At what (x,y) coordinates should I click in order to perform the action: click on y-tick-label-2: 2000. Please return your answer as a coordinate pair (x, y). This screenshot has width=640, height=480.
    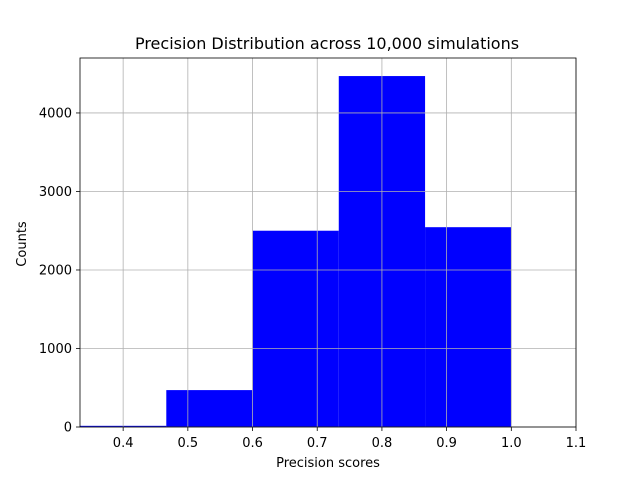
    Looking at the image, I should click on (55, 270).